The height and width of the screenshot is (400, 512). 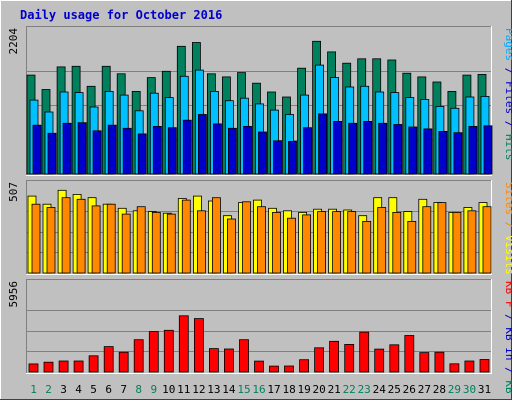 What do you see at coordinates (507, 198) in the screenshot?
I see `legend-entry: Sites` at bounding box center [507, 198].